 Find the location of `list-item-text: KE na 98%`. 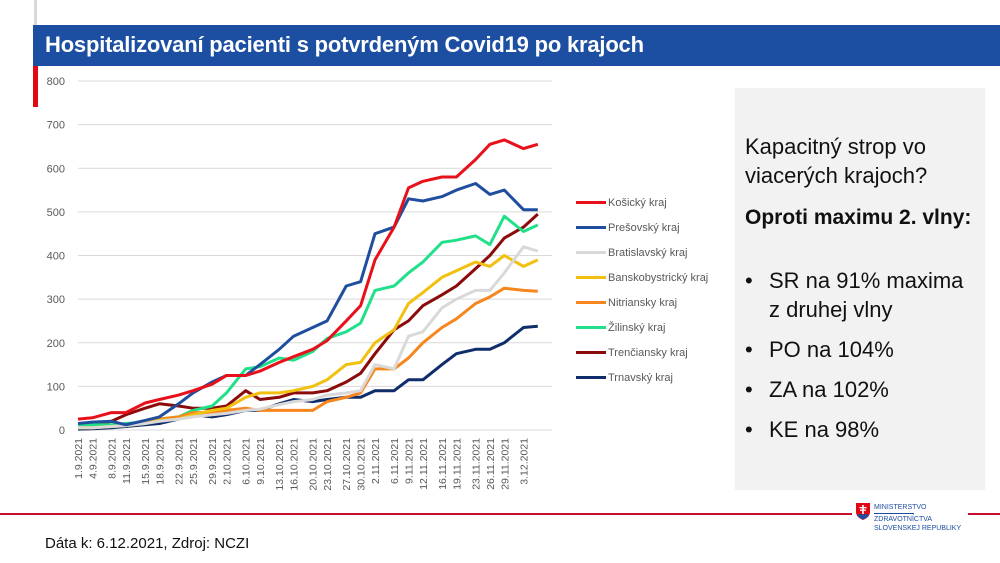

list-item-text: KE na 98% is located at coordinates (824, 429).